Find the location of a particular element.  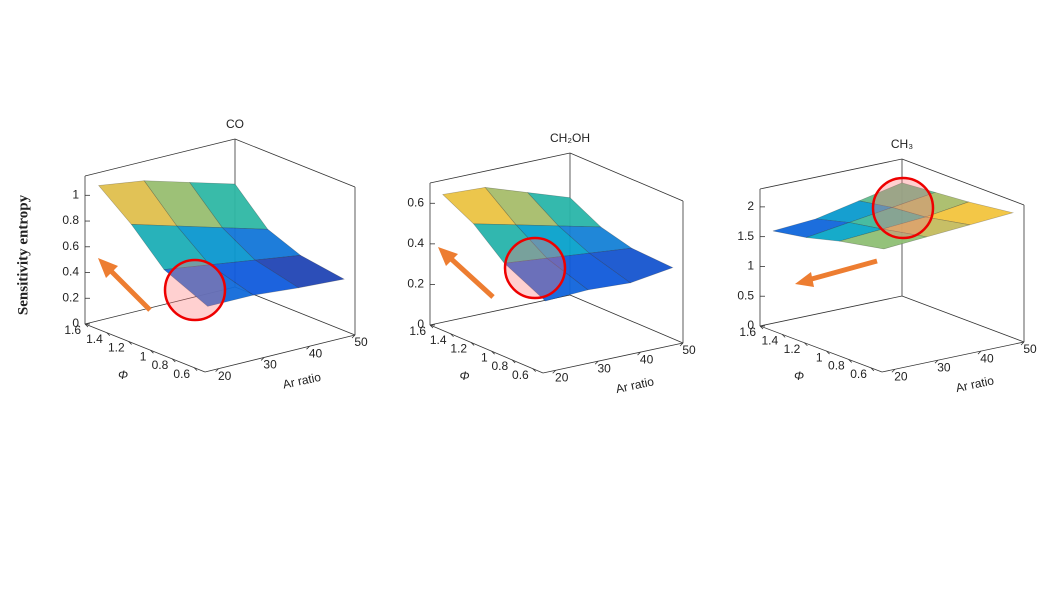

panel-title: CH₂OH is located at coordinates (570, 138).